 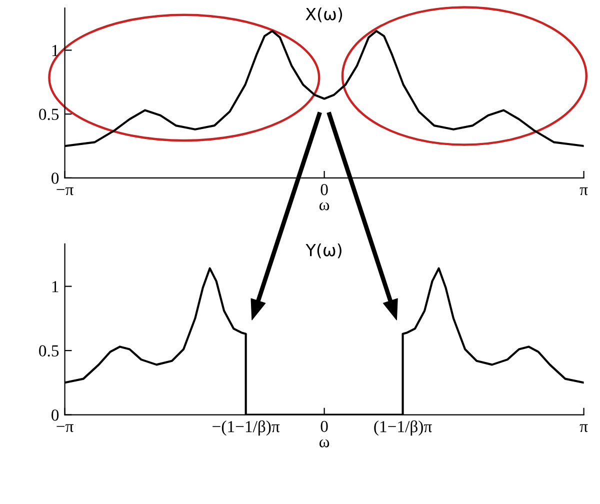 What do you see at coordinates (324, 14) in the screenshot?
I see `chart-title: X(ω)` at bounding box center [324, 14].